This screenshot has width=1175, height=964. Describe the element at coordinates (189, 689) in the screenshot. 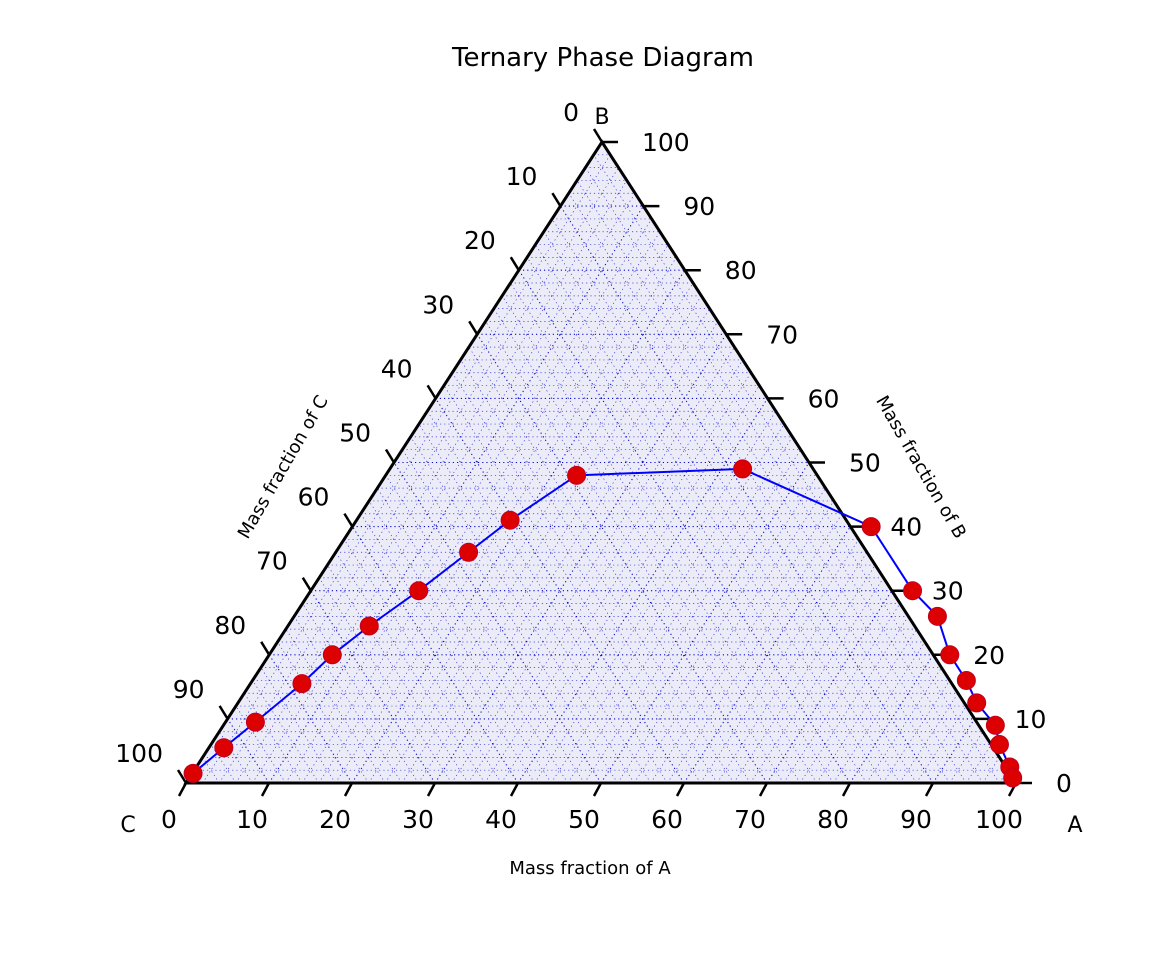

I see `tick-label-c: 90` at that location.